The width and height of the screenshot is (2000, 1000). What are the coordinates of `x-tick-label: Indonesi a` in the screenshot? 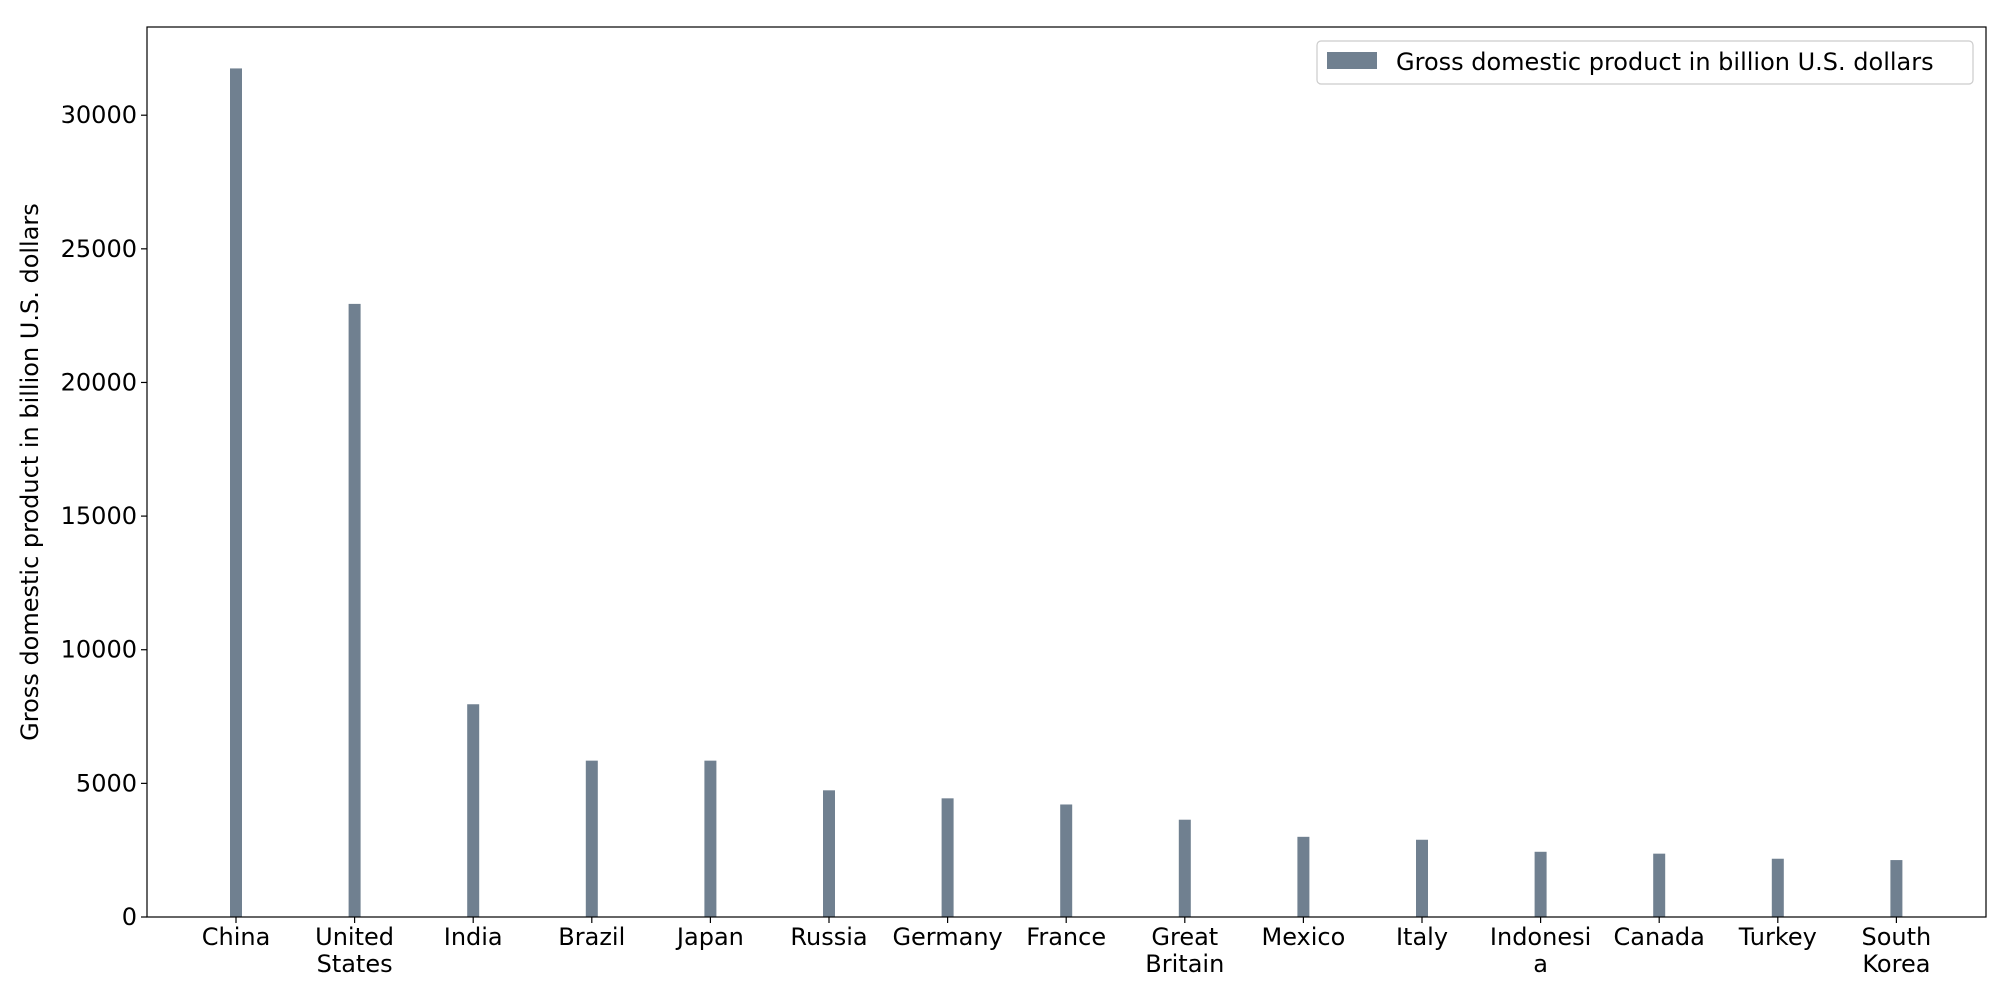 It's located at (1540, 950).